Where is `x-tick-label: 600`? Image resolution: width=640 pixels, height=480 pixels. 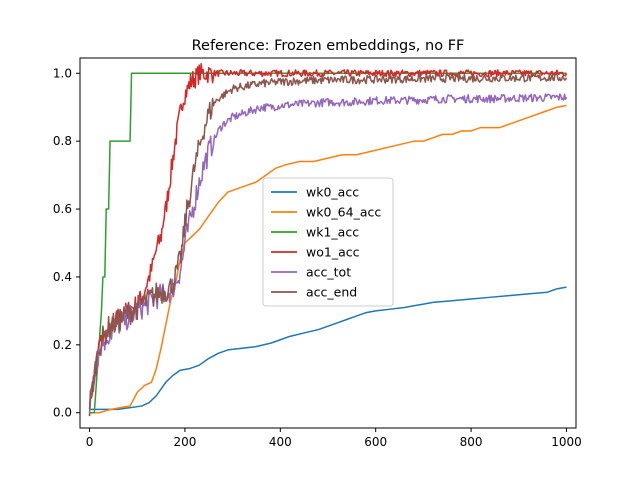
x-tick-label: 600 is located at coordinates (375, 442).